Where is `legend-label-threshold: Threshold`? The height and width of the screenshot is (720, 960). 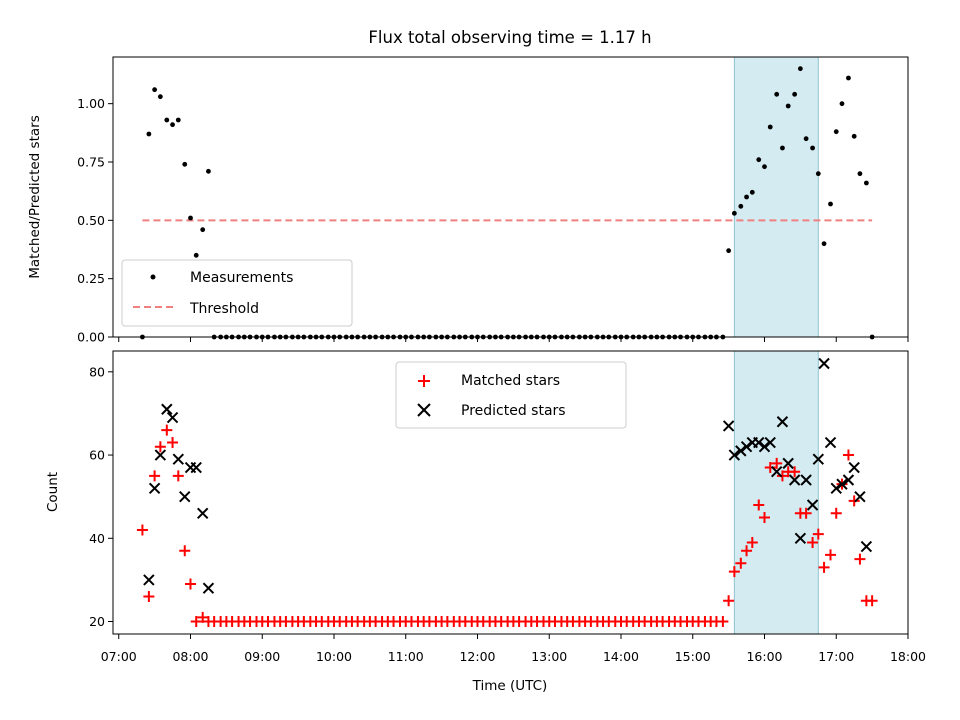 legend-label-threshold: Threshold is located at coordinates (224, 309).